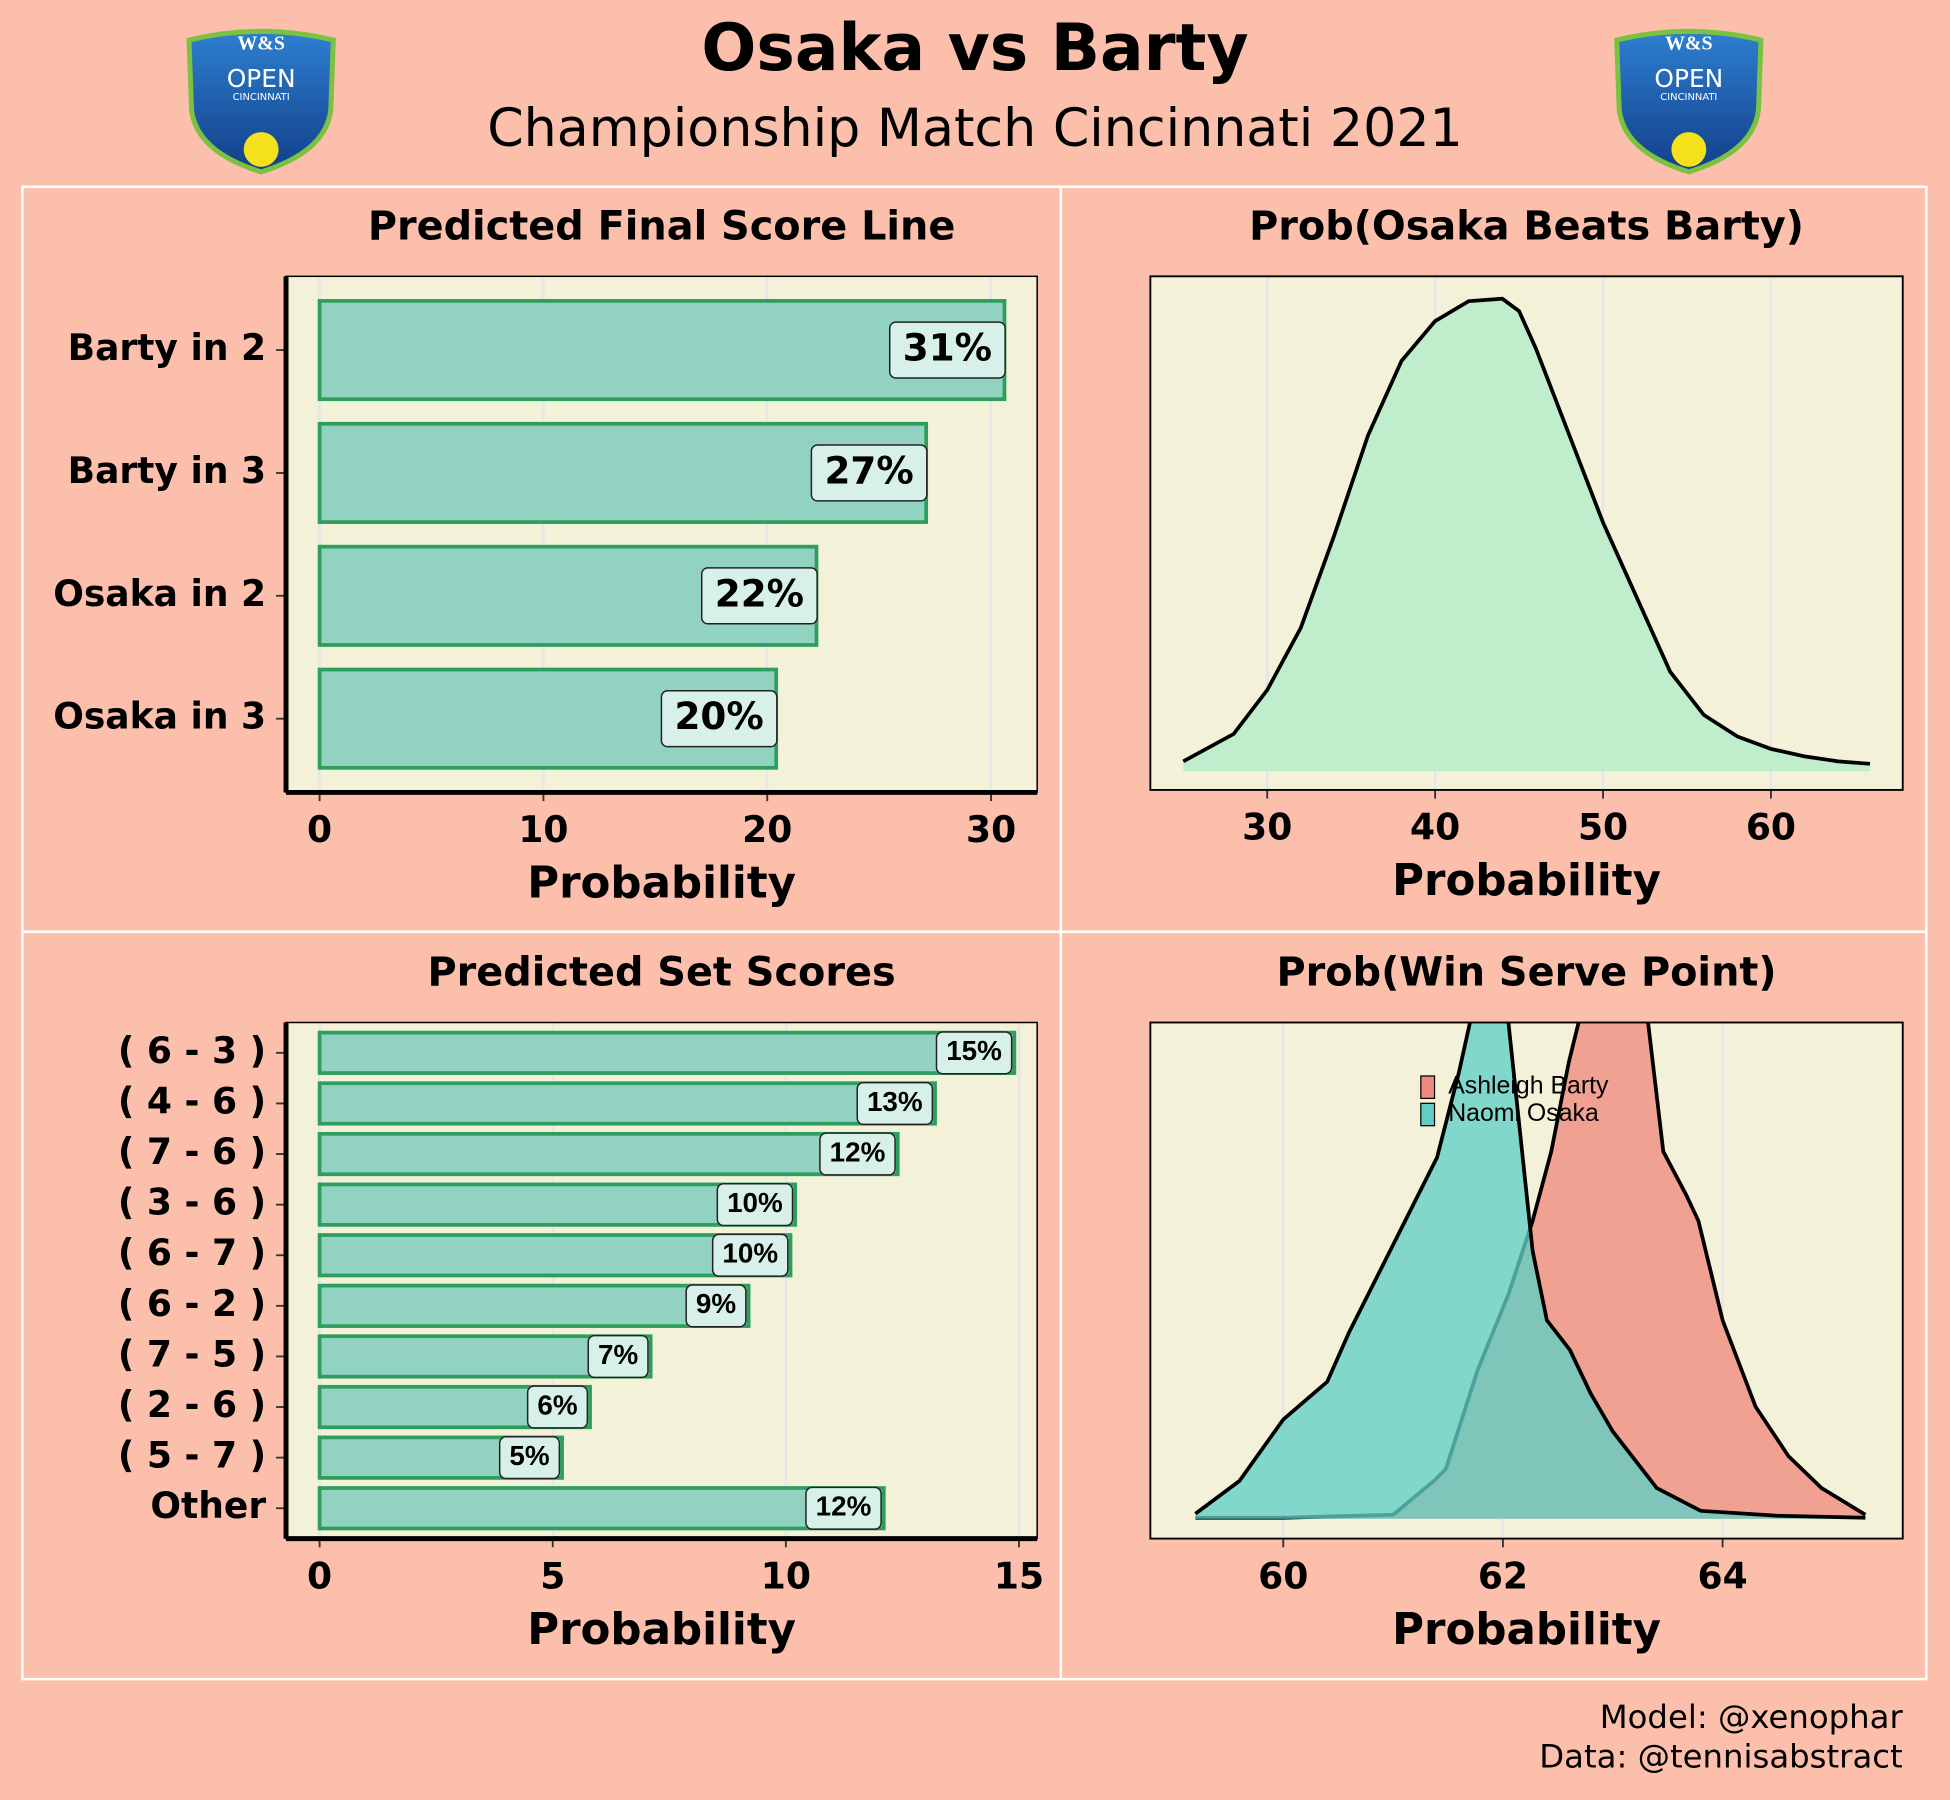 The width and height of the screenshot is (1950, 1800). What do you see at coordinates (1603, 828) in the screenshot?
I see `x-tick-label: 50` at bounding box center [1603, 828].